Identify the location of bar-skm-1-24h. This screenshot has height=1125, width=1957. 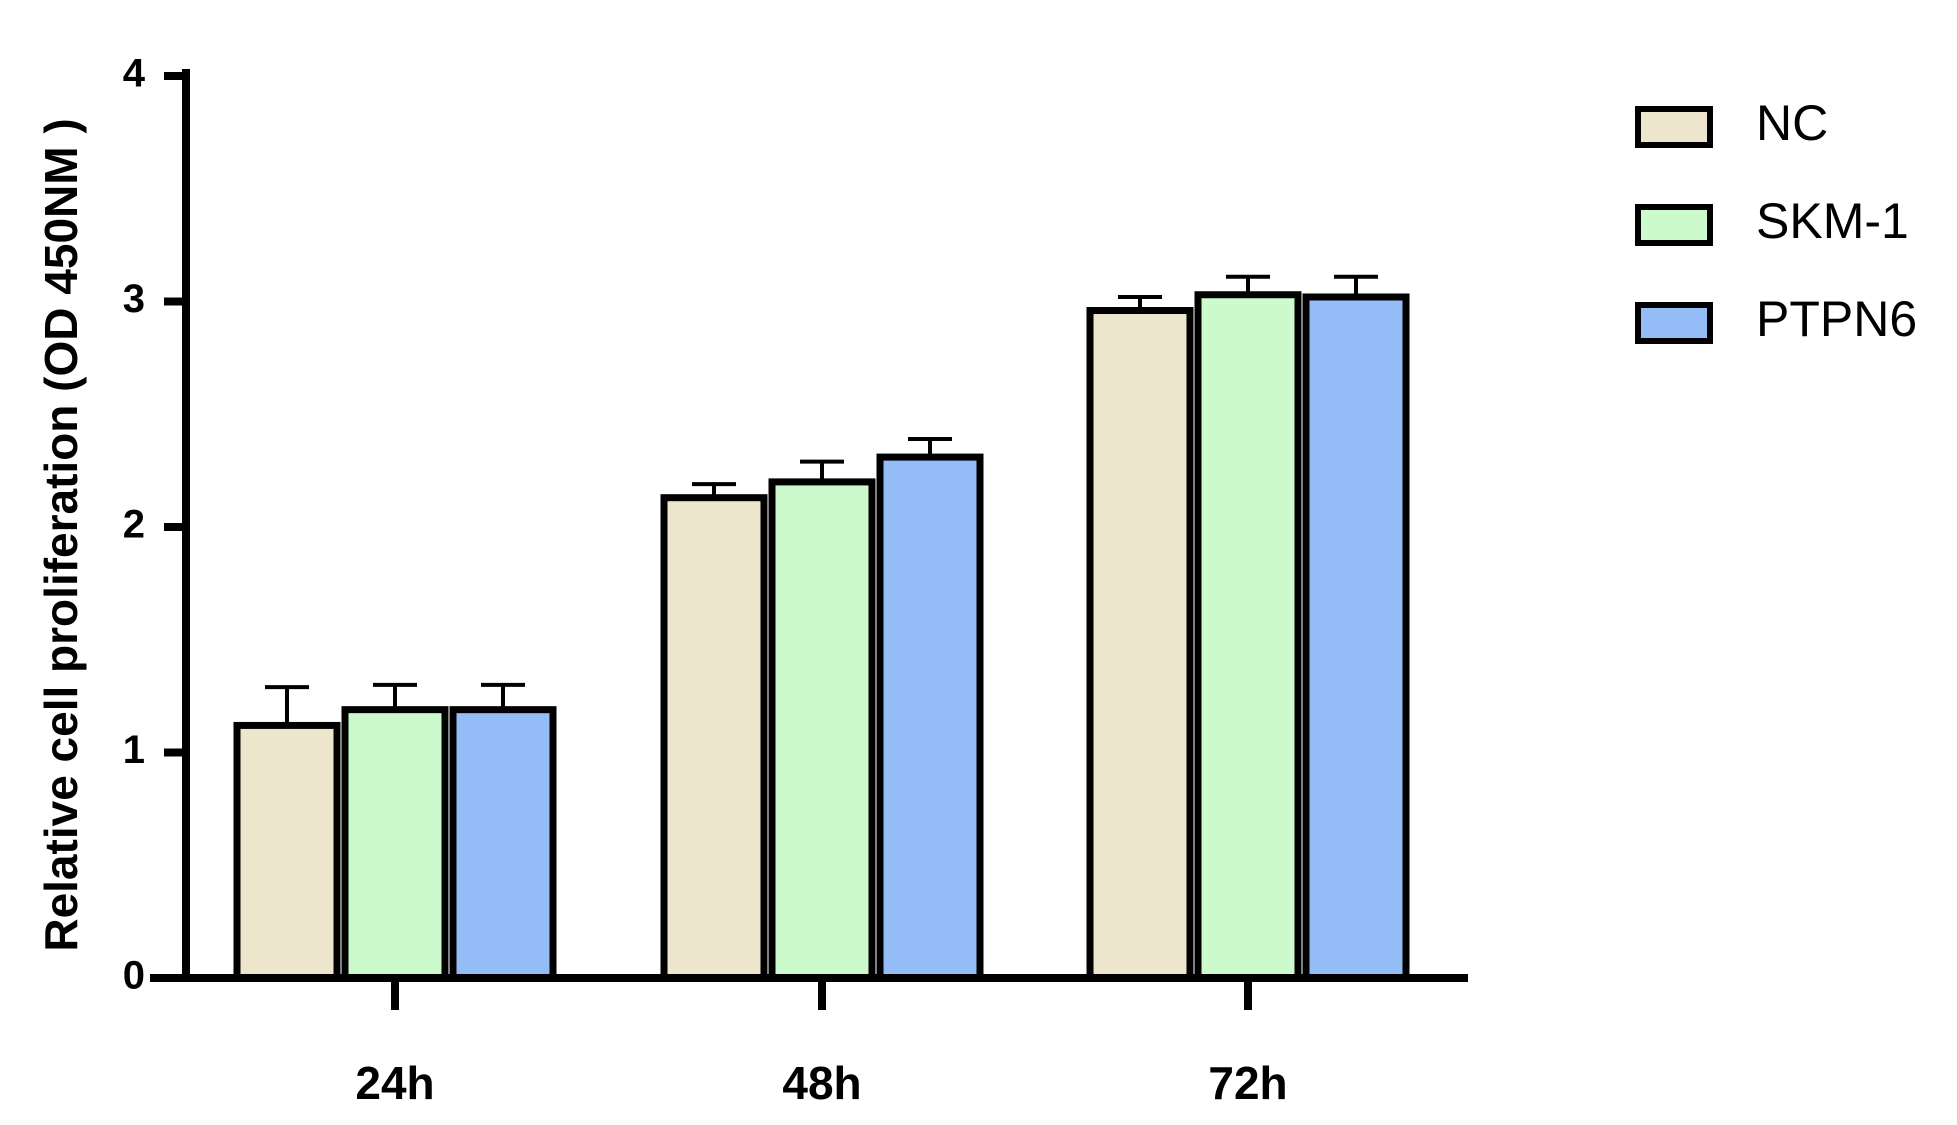
(395, 844).